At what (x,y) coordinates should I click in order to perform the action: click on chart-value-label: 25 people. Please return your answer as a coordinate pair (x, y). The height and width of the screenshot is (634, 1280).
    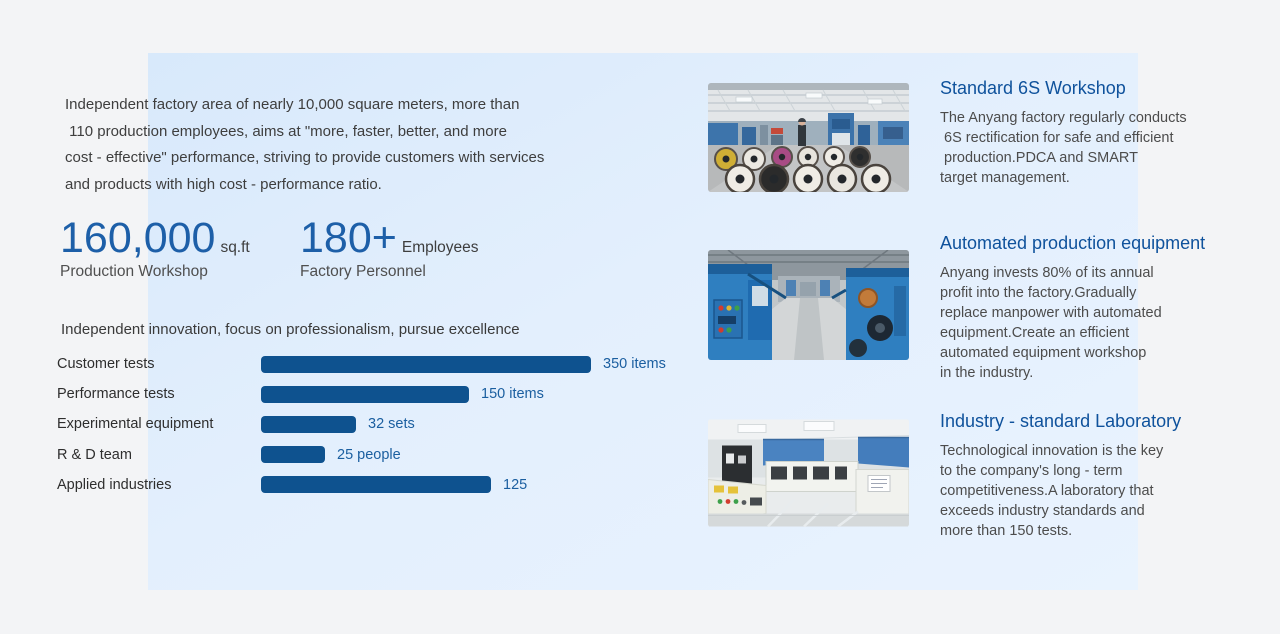
    Looking at the image, I should click on (369, 454).